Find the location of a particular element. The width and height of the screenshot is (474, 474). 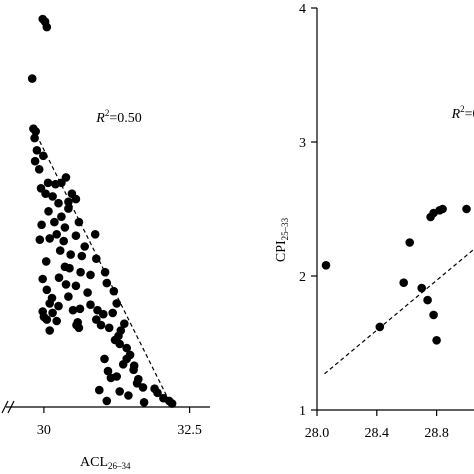

left-x-axis-break-mark is located at coordinates (8, 407).